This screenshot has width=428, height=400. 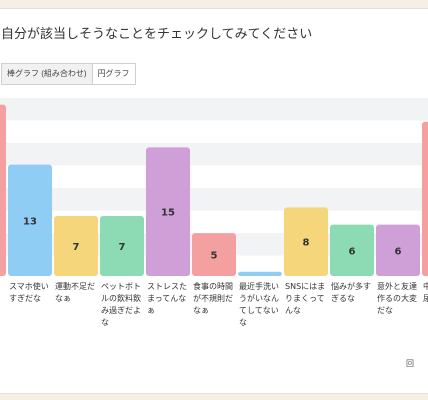 I want to click on x-tick-label: すぎだな, so click(x=25, y=298).